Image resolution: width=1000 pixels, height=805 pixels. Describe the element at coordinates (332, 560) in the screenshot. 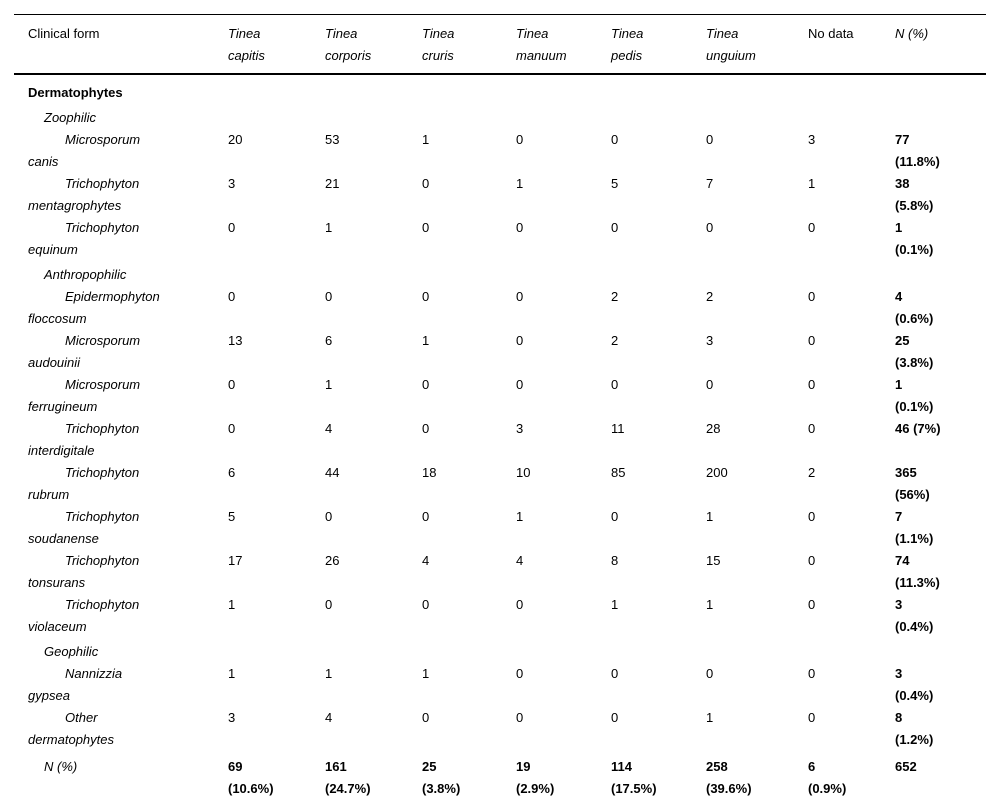

I see `cell-value: 26` at that location.